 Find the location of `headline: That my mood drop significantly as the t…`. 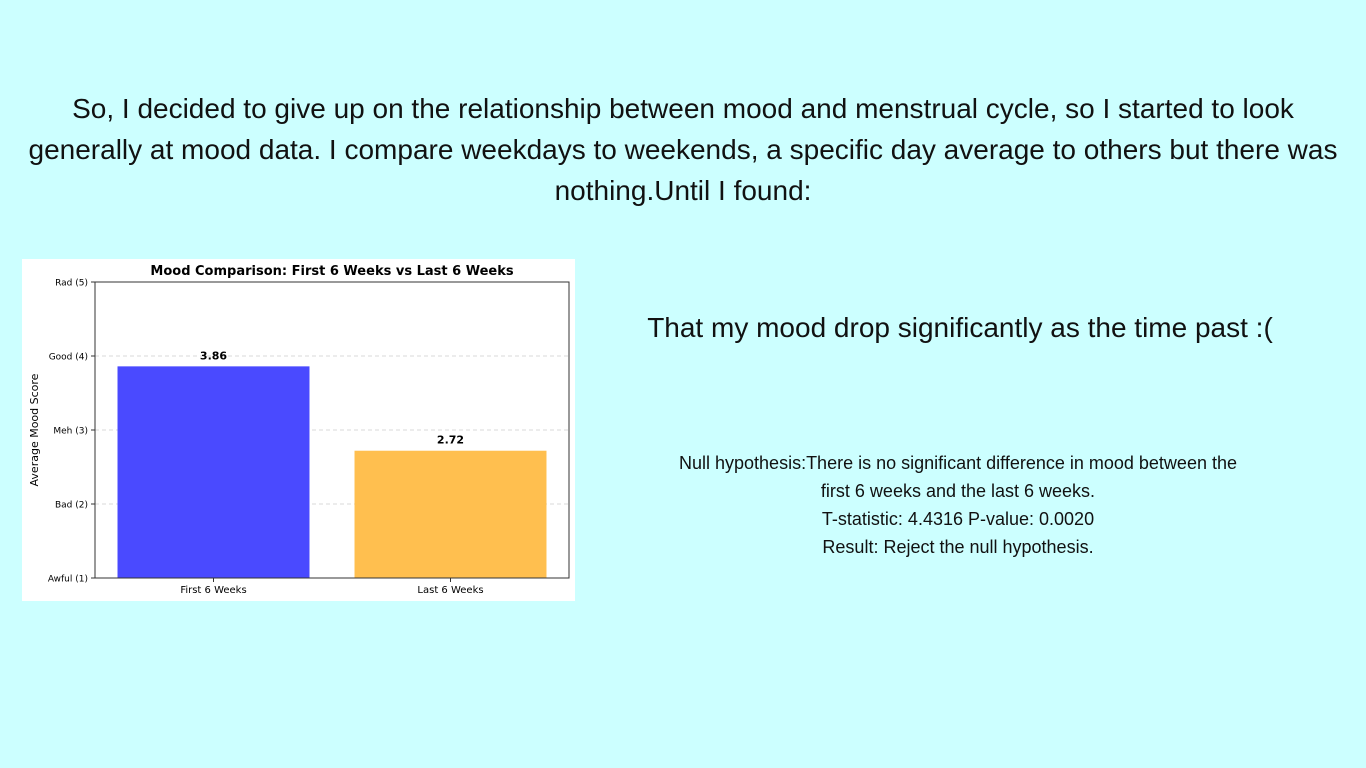

headline: That my mood drop significantly as the t… is located at coordinates (960, 327).